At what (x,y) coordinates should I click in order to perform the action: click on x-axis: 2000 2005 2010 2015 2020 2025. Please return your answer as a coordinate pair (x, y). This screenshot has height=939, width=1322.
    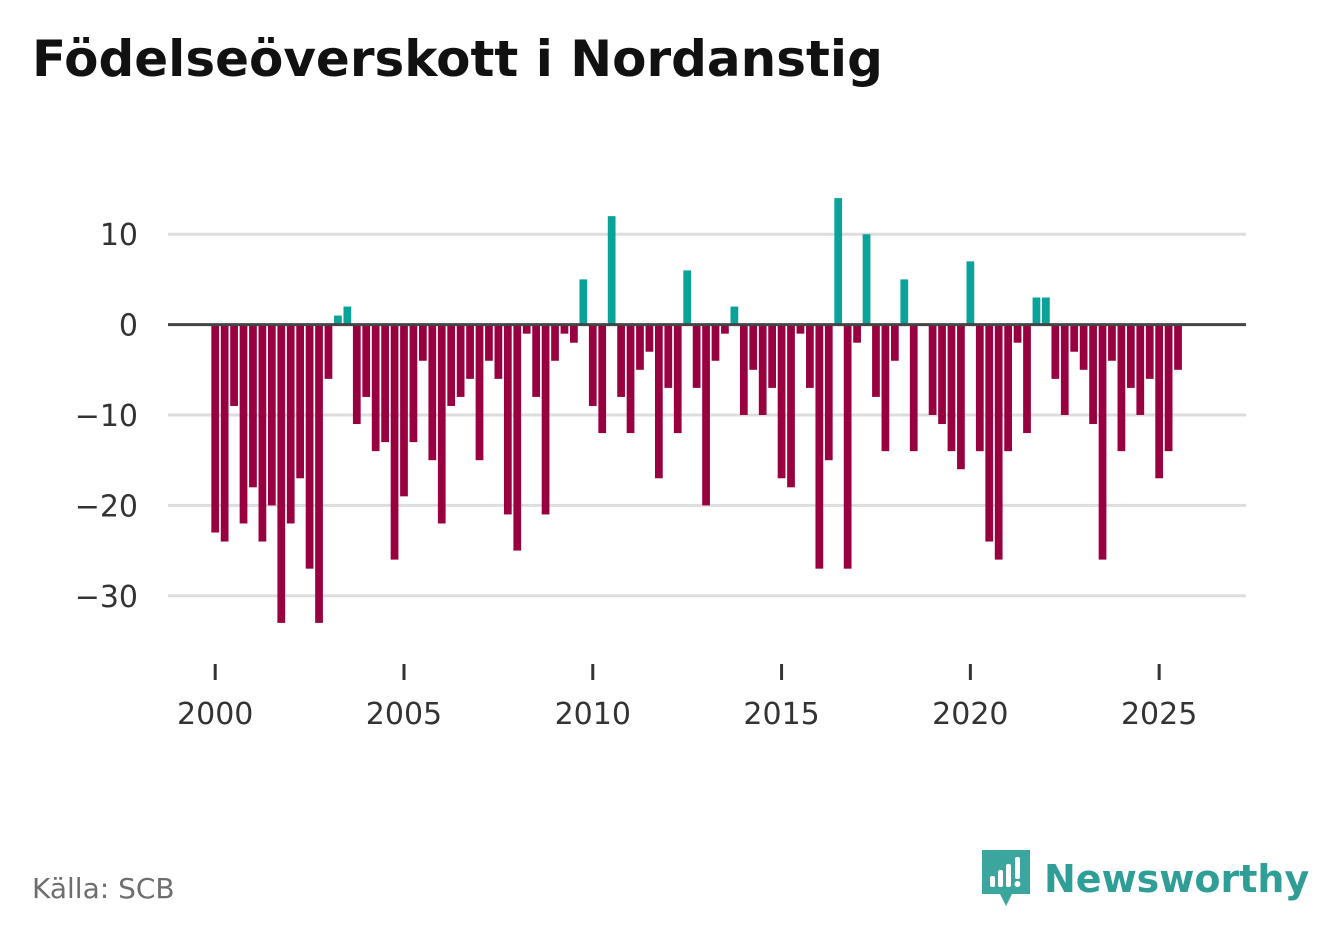
    Looking at the image, I should click on (687, 698).